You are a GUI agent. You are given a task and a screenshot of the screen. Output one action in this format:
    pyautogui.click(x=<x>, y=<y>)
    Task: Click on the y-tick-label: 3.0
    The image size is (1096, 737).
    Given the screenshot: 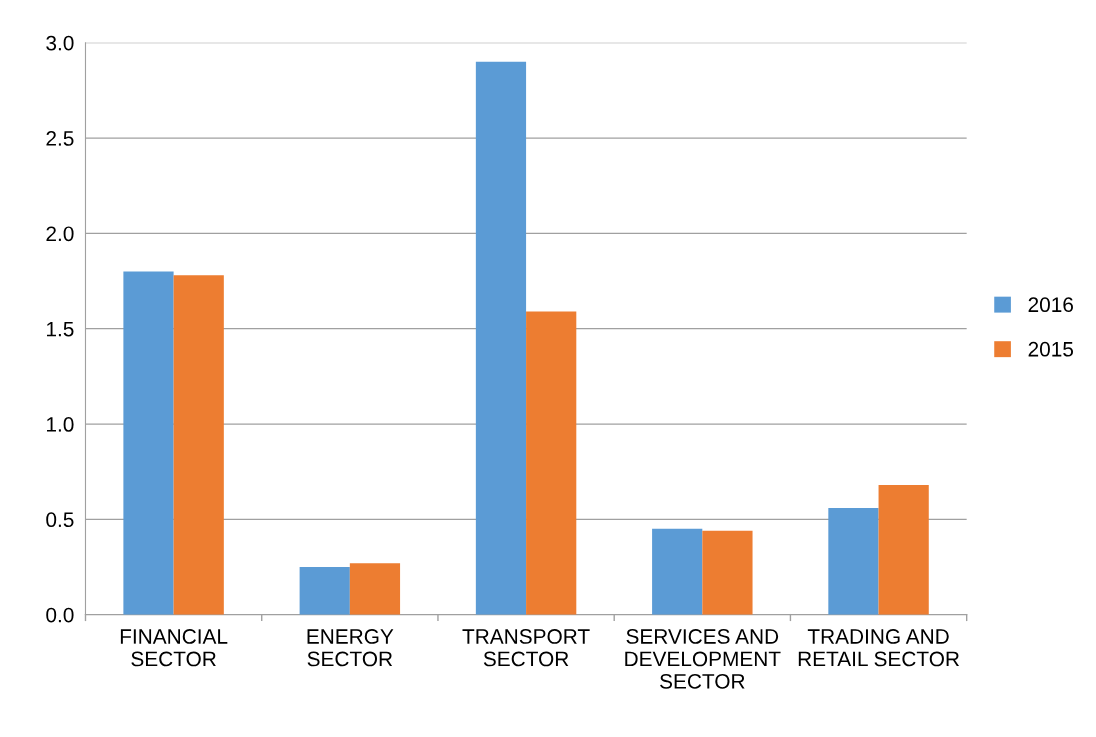 What is the action you would take?
    pyautogui.click(x=60, y=43)
    